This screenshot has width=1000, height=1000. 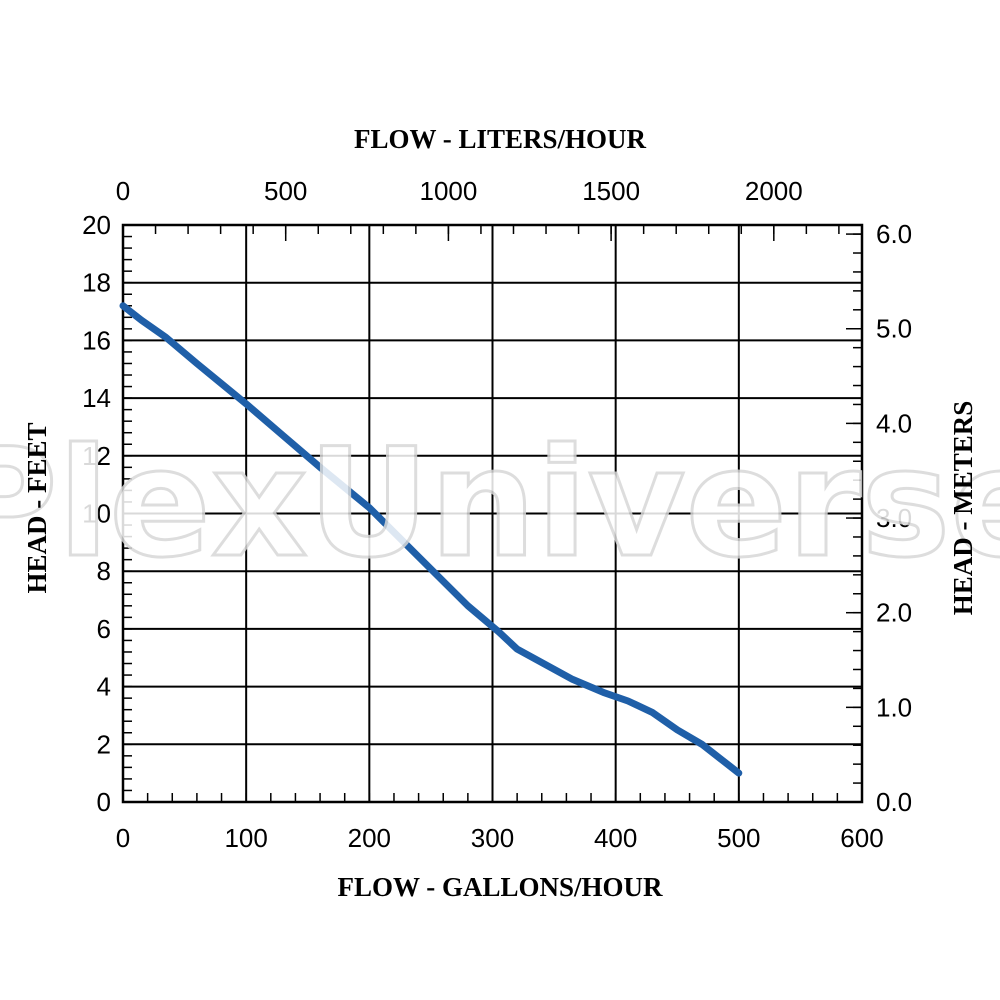 I want to click on y-tick-label: 14, so click(x=96, y=398).